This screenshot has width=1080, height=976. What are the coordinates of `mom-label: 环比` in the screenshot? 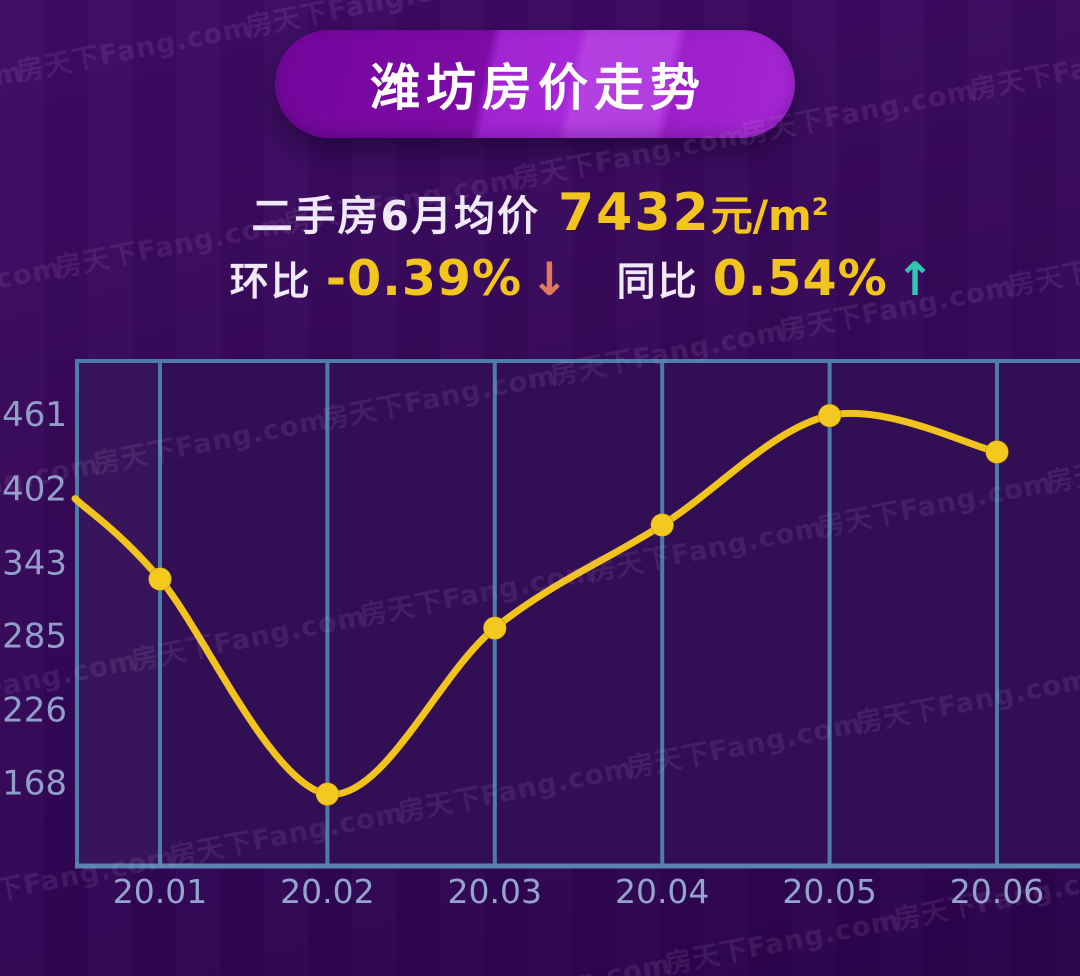 It's located at (270, 282).